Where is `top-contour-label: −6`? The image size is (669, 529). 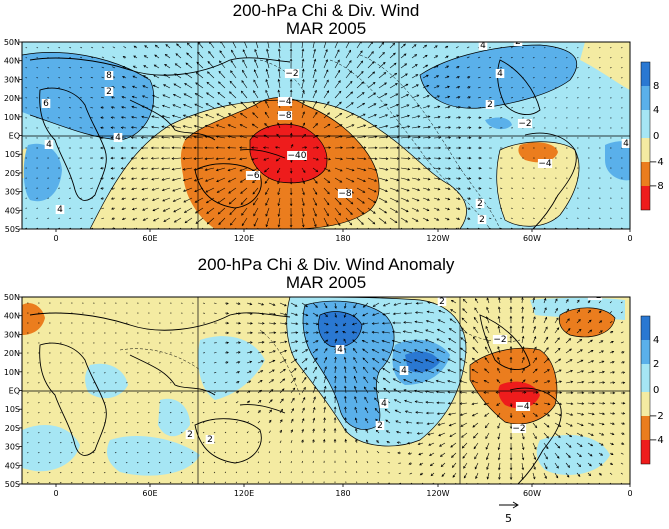 top-contour-label: −6 is located at coordinates (253, 176).